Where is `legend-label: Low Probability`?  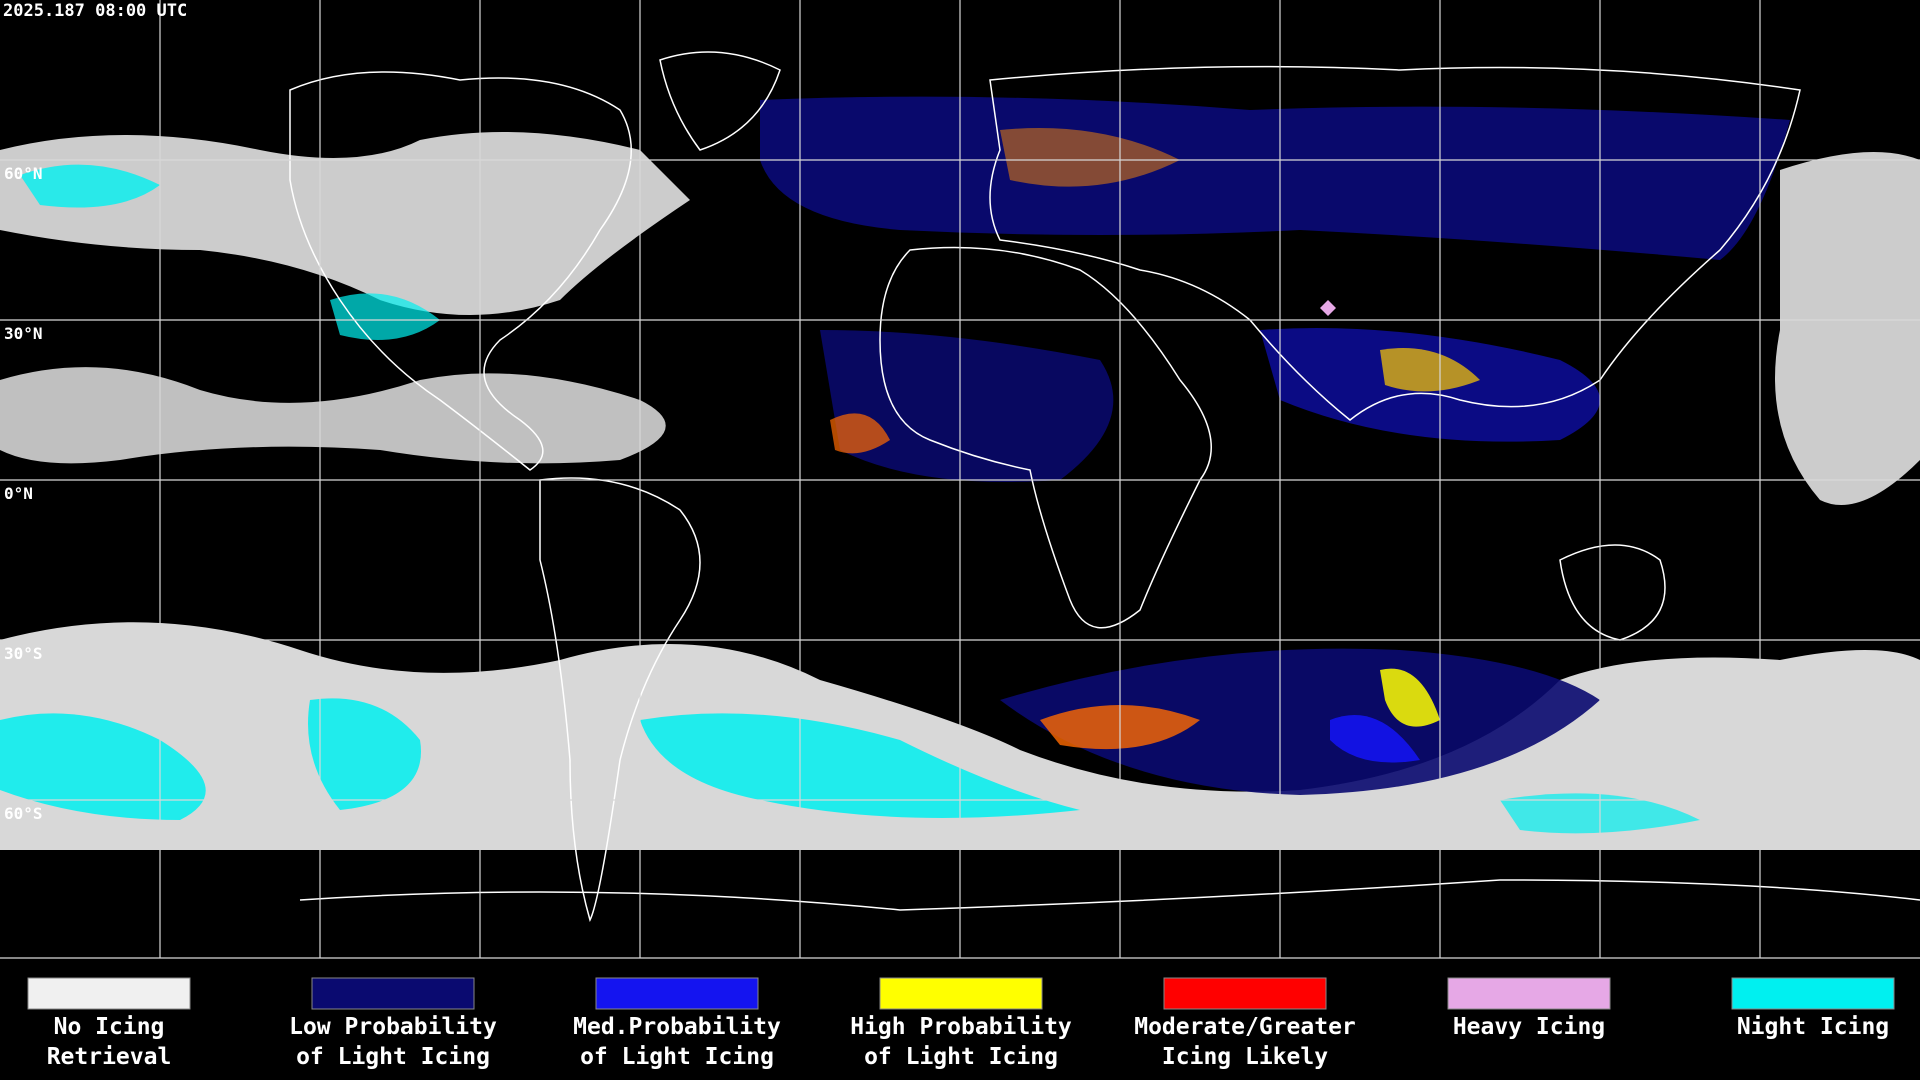 legend-label: Low Probability is located at coordinates (393, 1027).